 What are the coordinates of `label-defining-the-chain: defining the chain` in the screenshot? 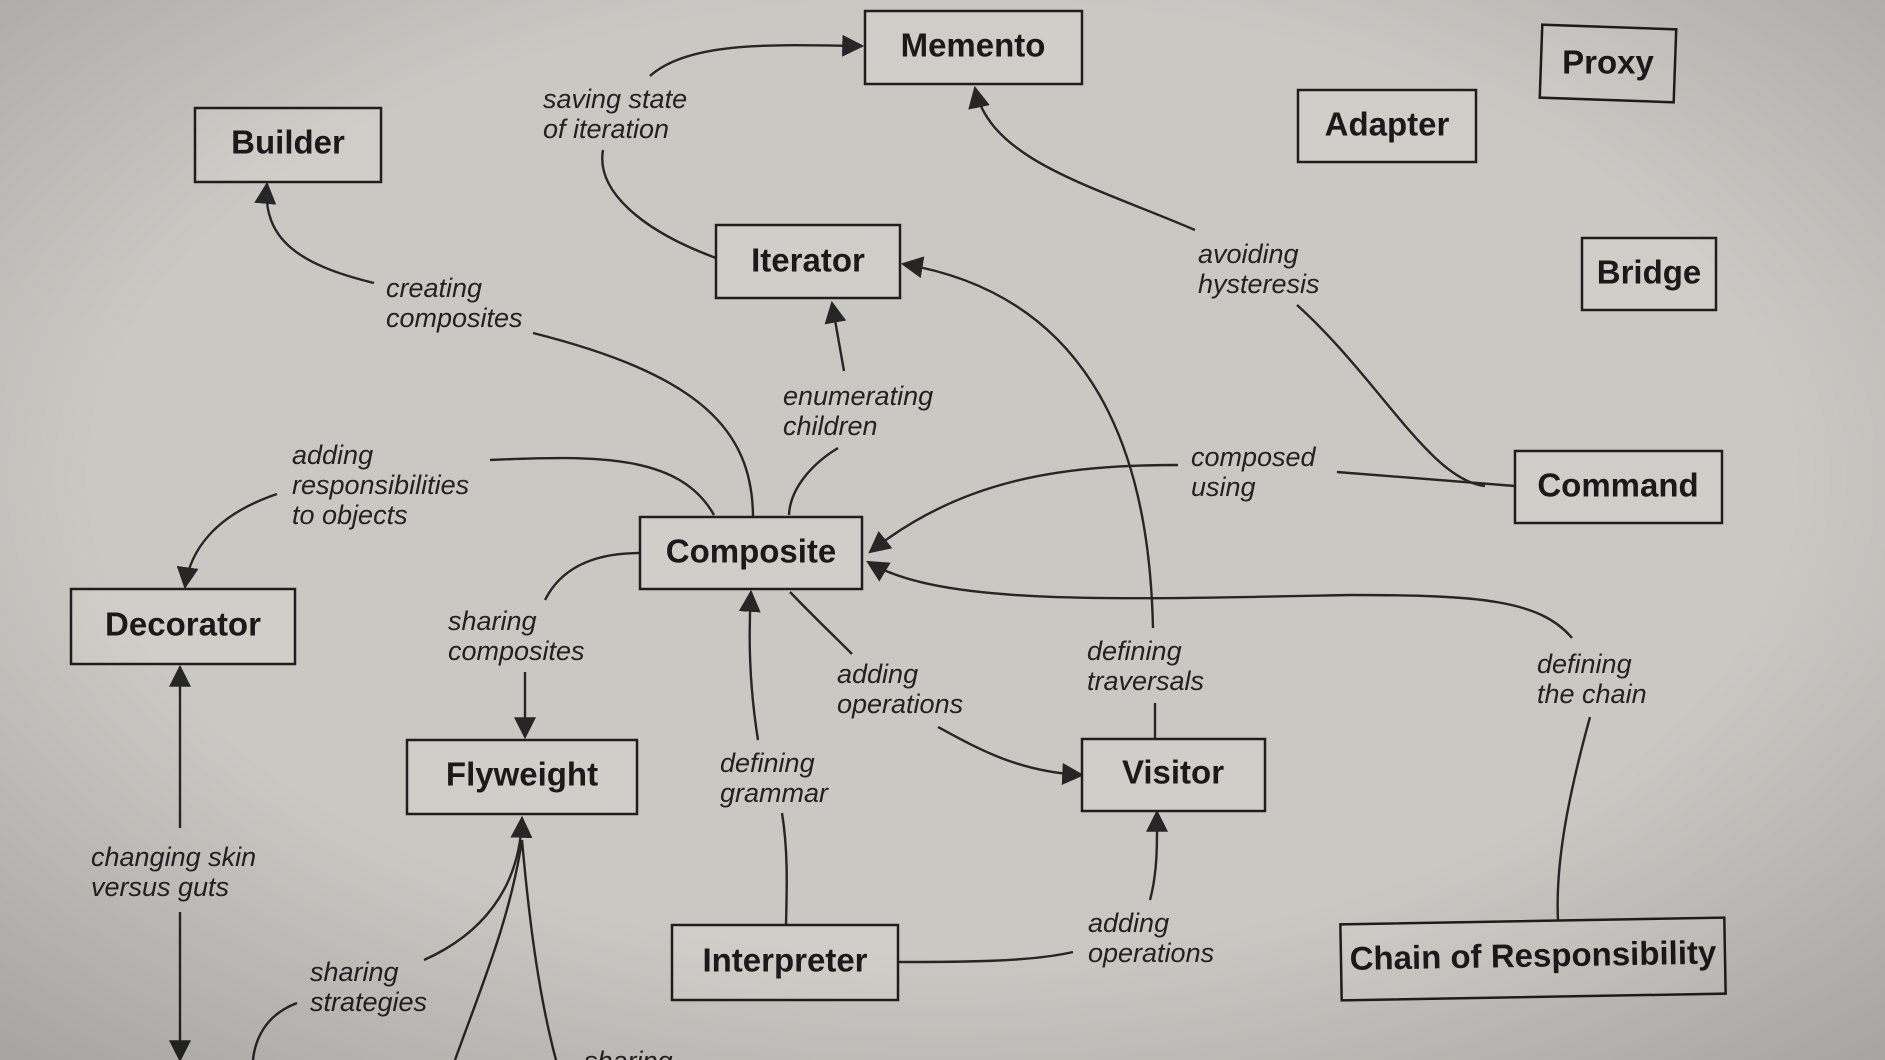 It's located at (1592, 679).